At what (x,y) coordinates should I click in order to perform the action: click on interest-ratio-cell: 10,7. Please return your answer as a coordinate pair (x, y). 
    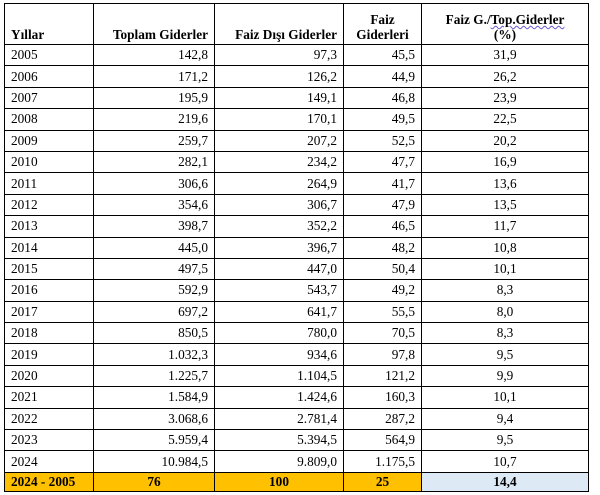
    Looking at the image, I should click on (505, 461).